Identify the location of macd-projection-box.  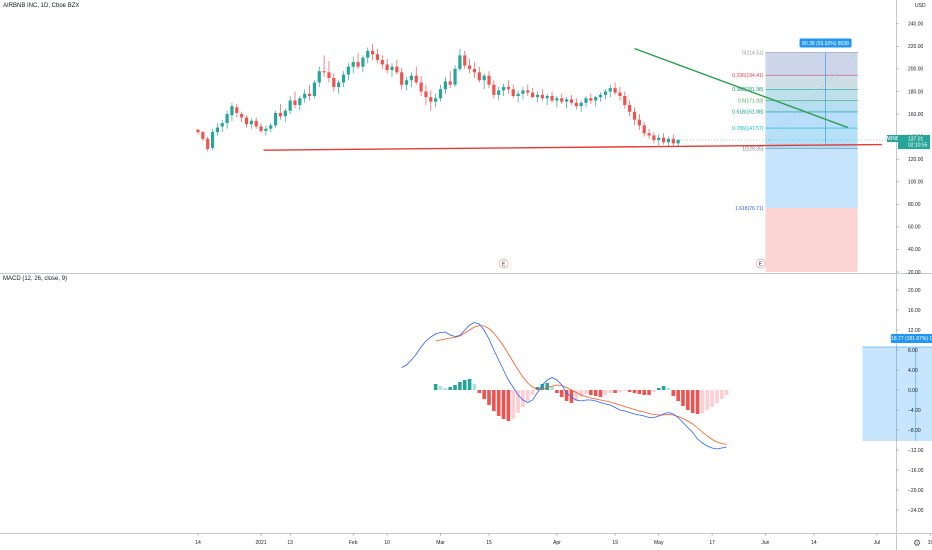
(897, 394).